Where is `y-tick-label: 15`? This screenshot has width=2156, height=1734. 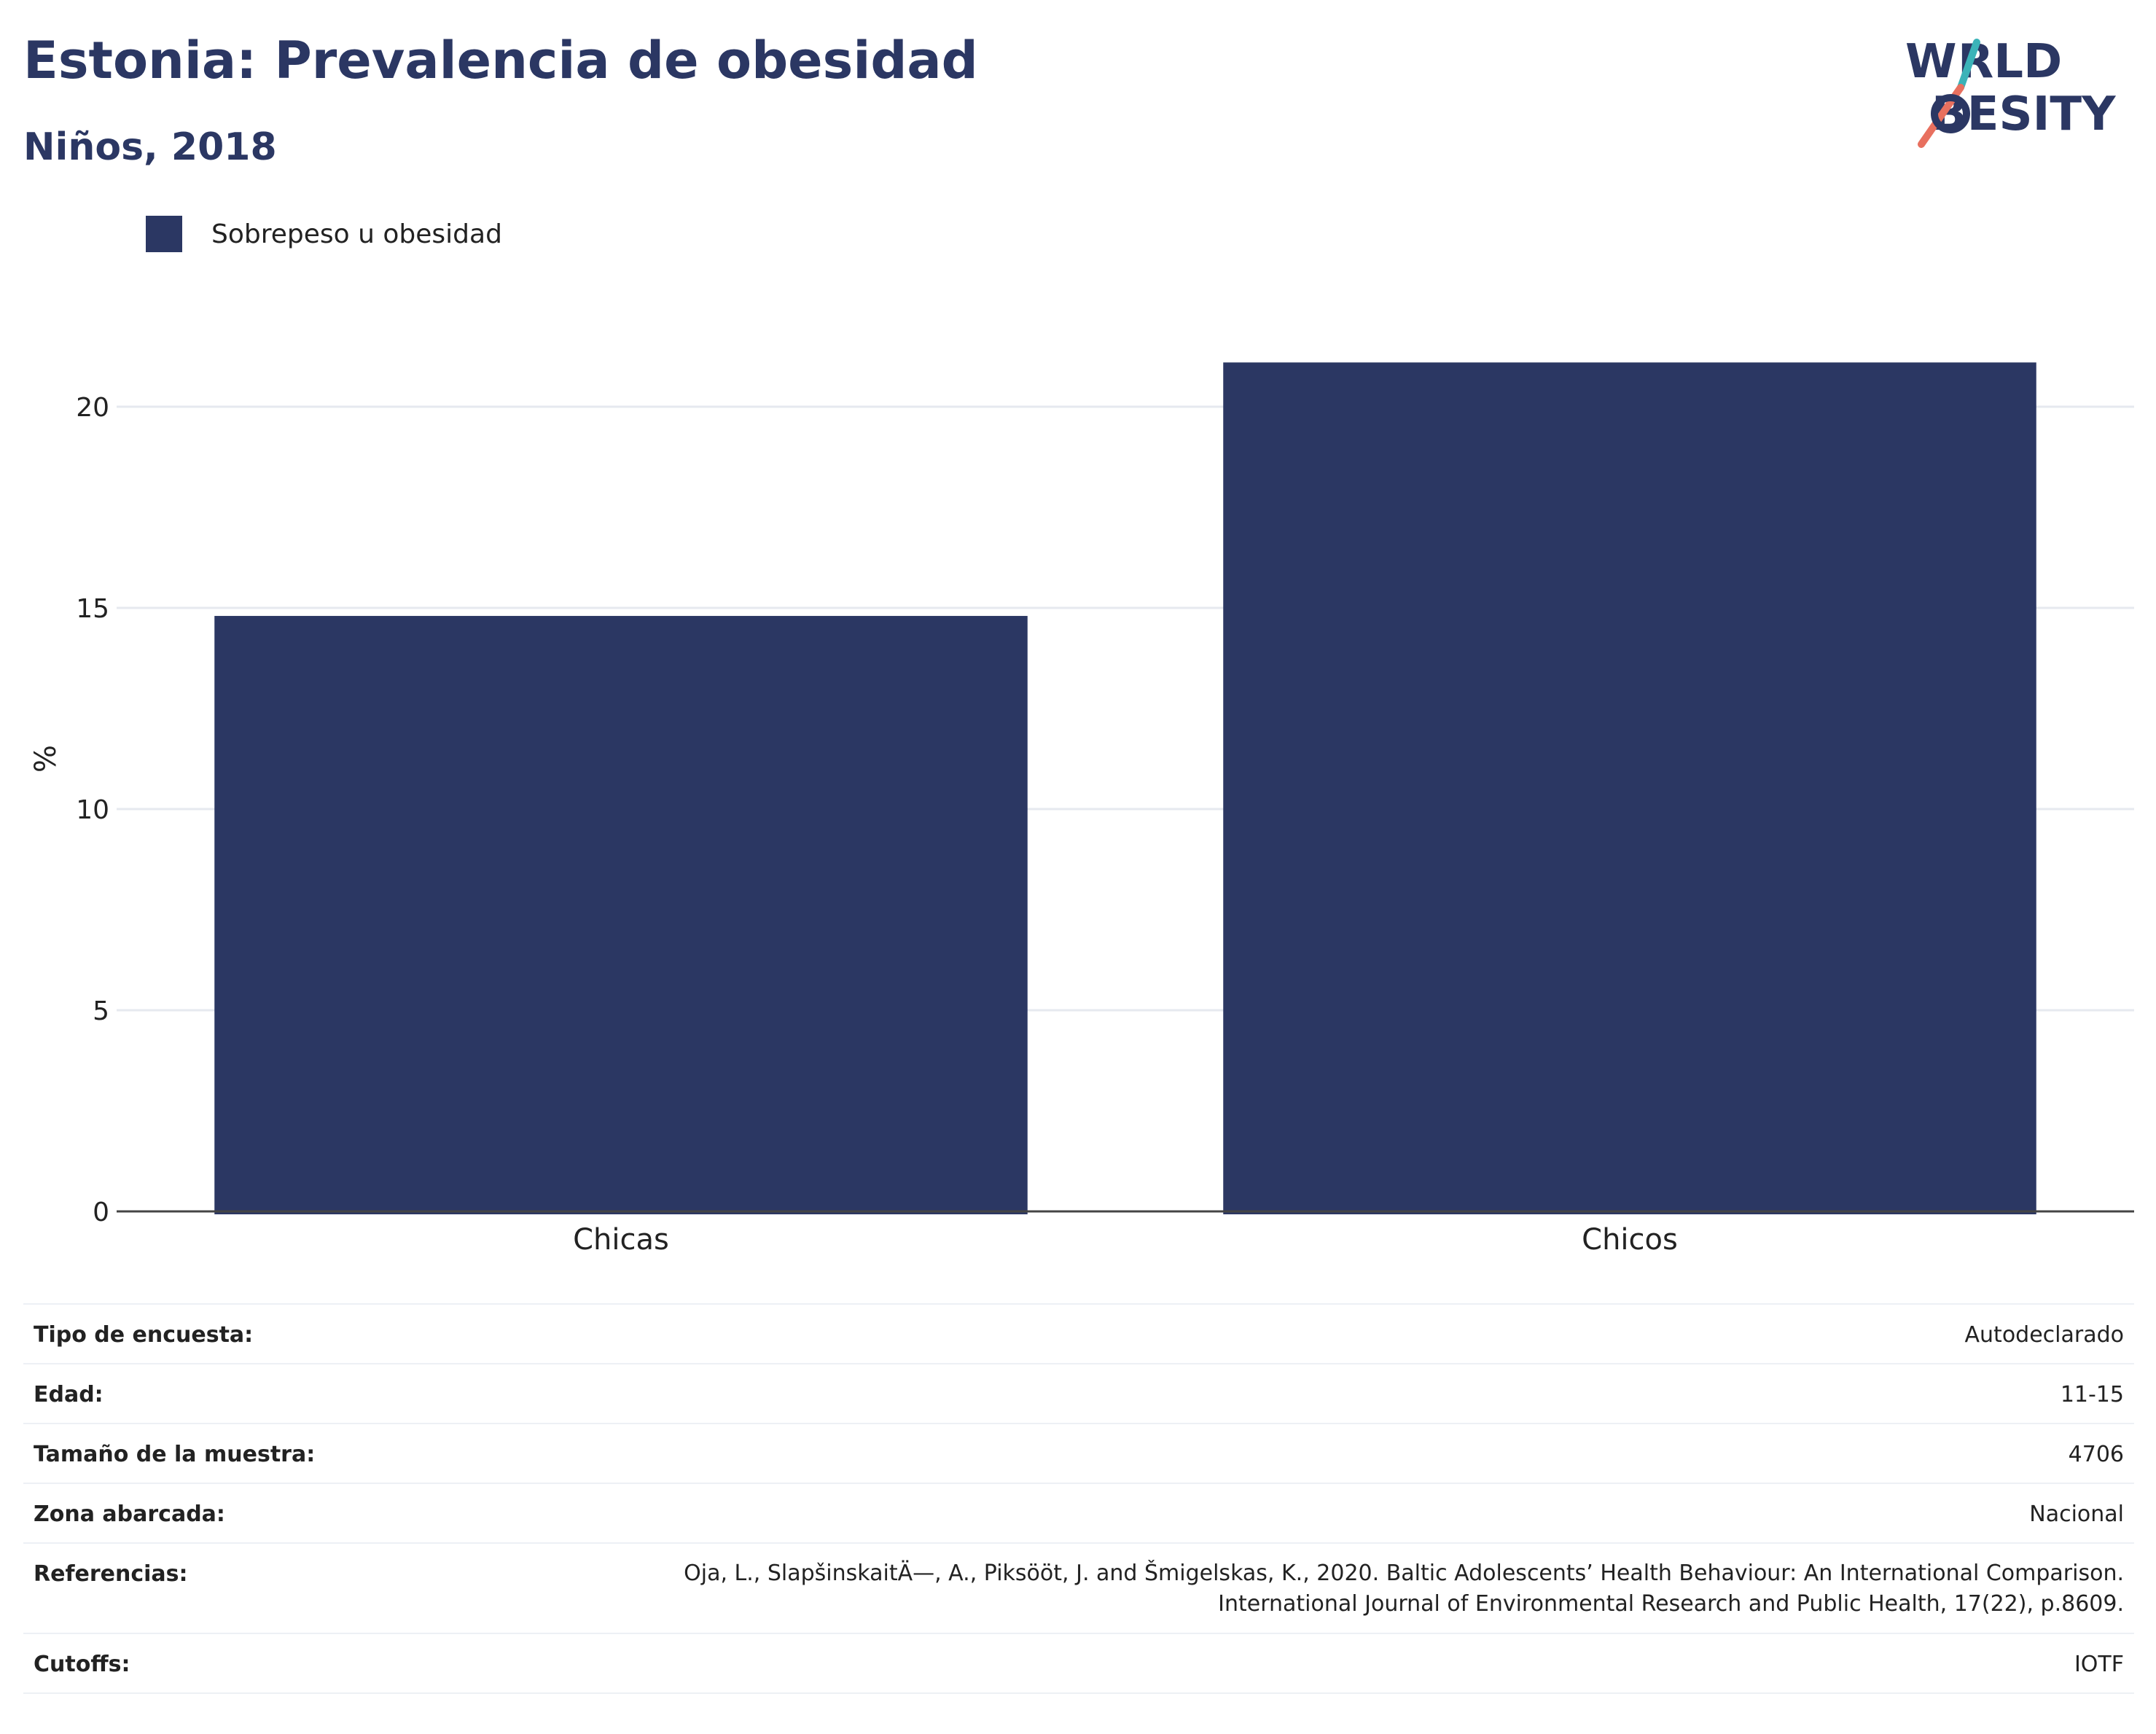 y-tick-label: 15 is located at coordinates (93, 609).